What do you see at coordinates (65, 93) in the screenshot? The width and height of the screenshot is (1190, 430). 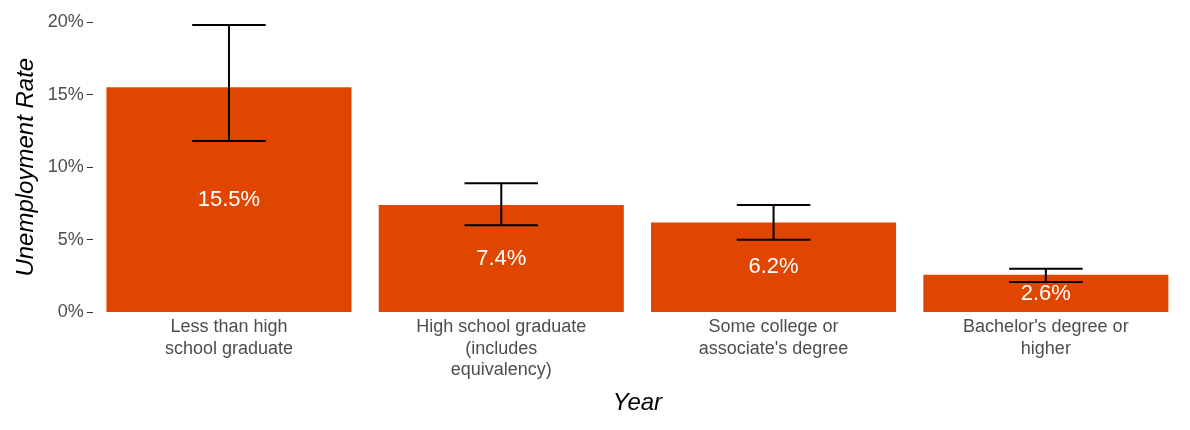 I see `y-tick-label: 15%` at bounding box center [65, 93].